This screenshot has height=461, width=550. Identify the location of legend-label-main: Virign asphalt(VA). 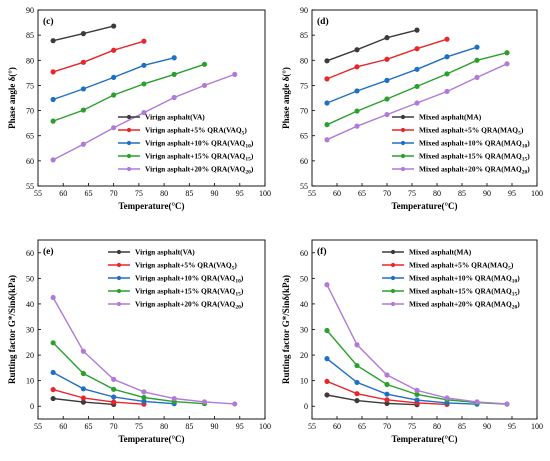
(165, 252).